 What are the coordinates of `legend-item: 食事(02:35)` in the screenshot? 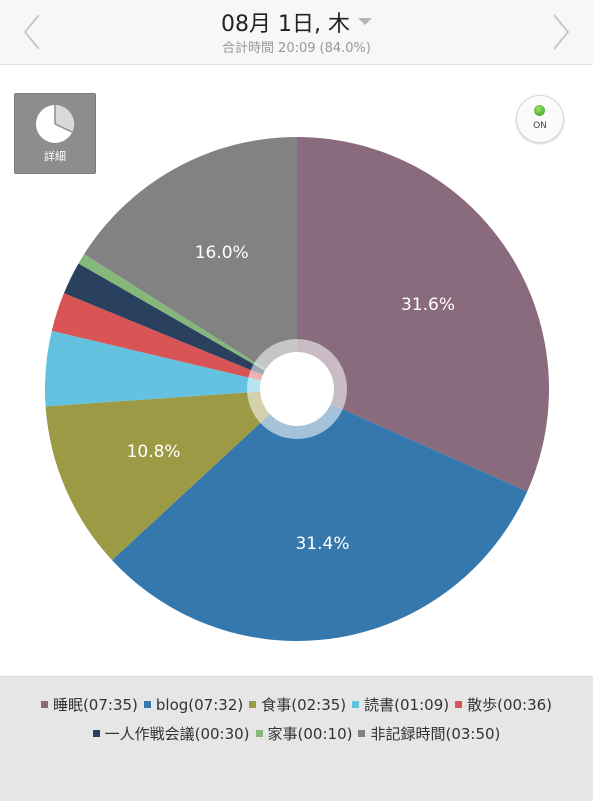 It's located at (297, 704).